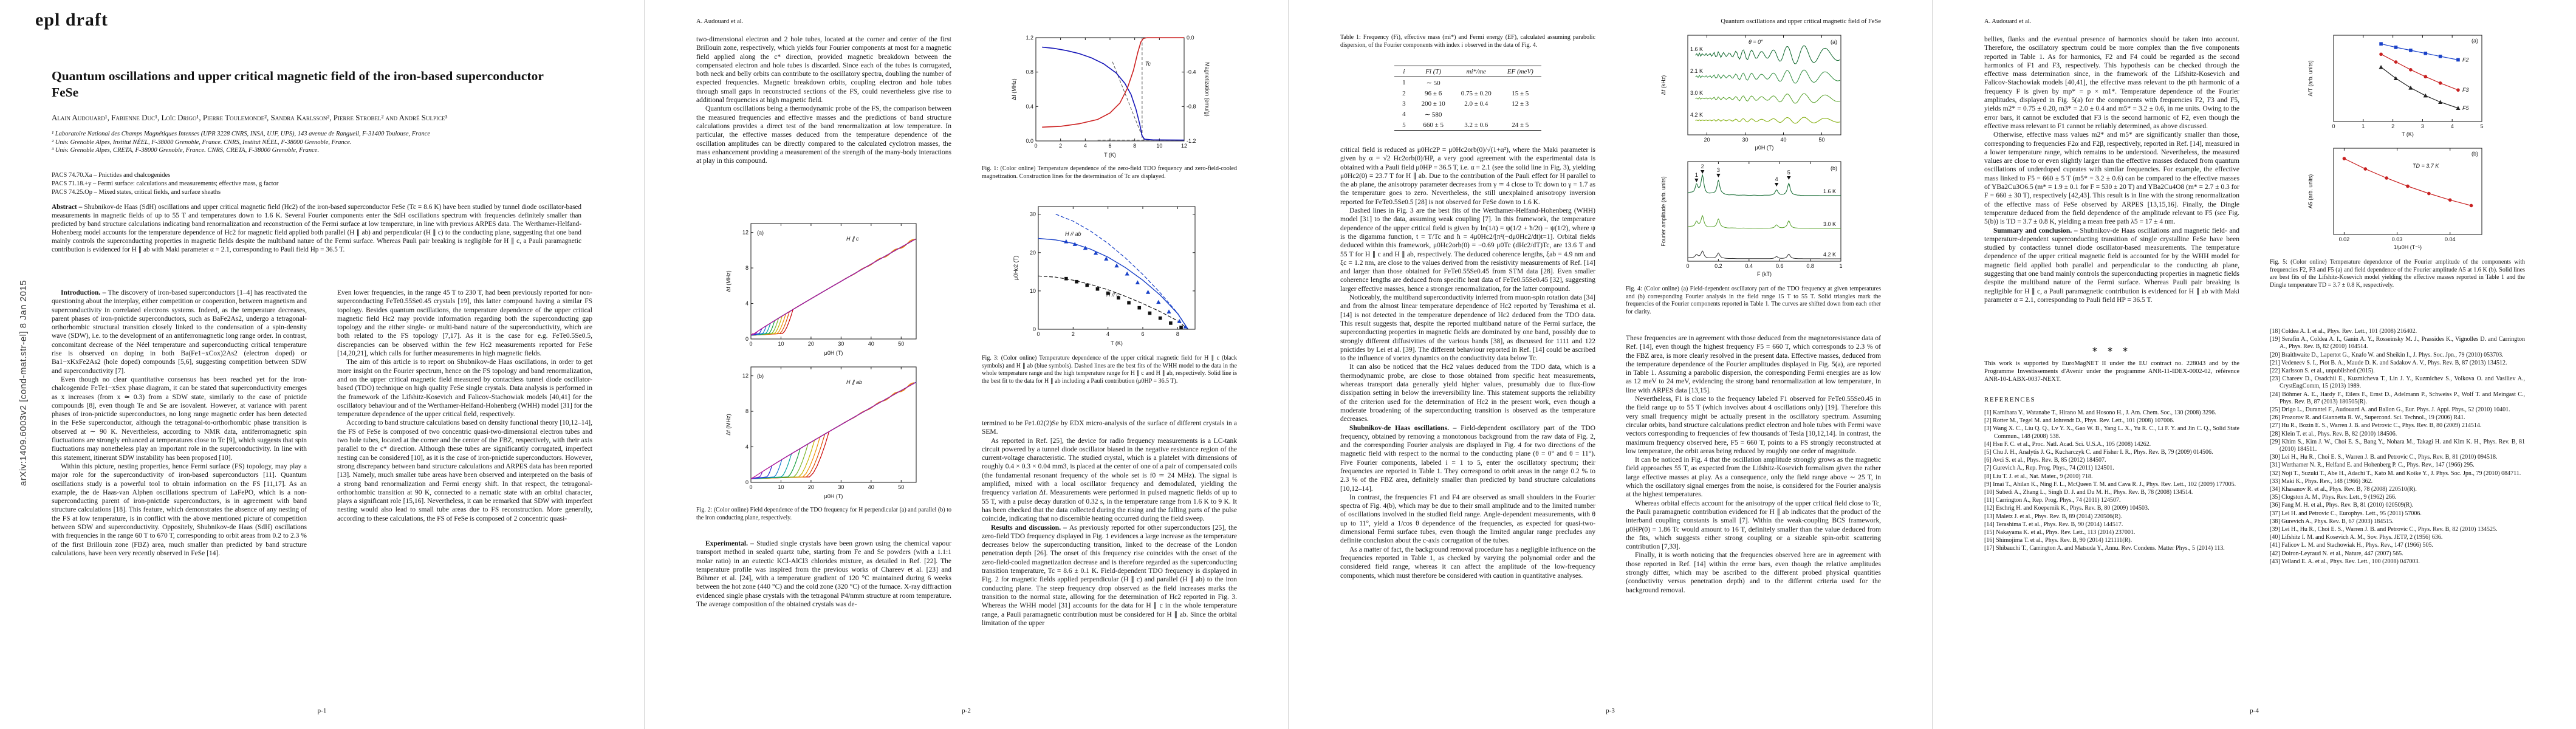  What do you see at coordinates (1697, 49) in the screenshot?
I see `svg-text: 1.6 K` at bounding box center [1697, 49].